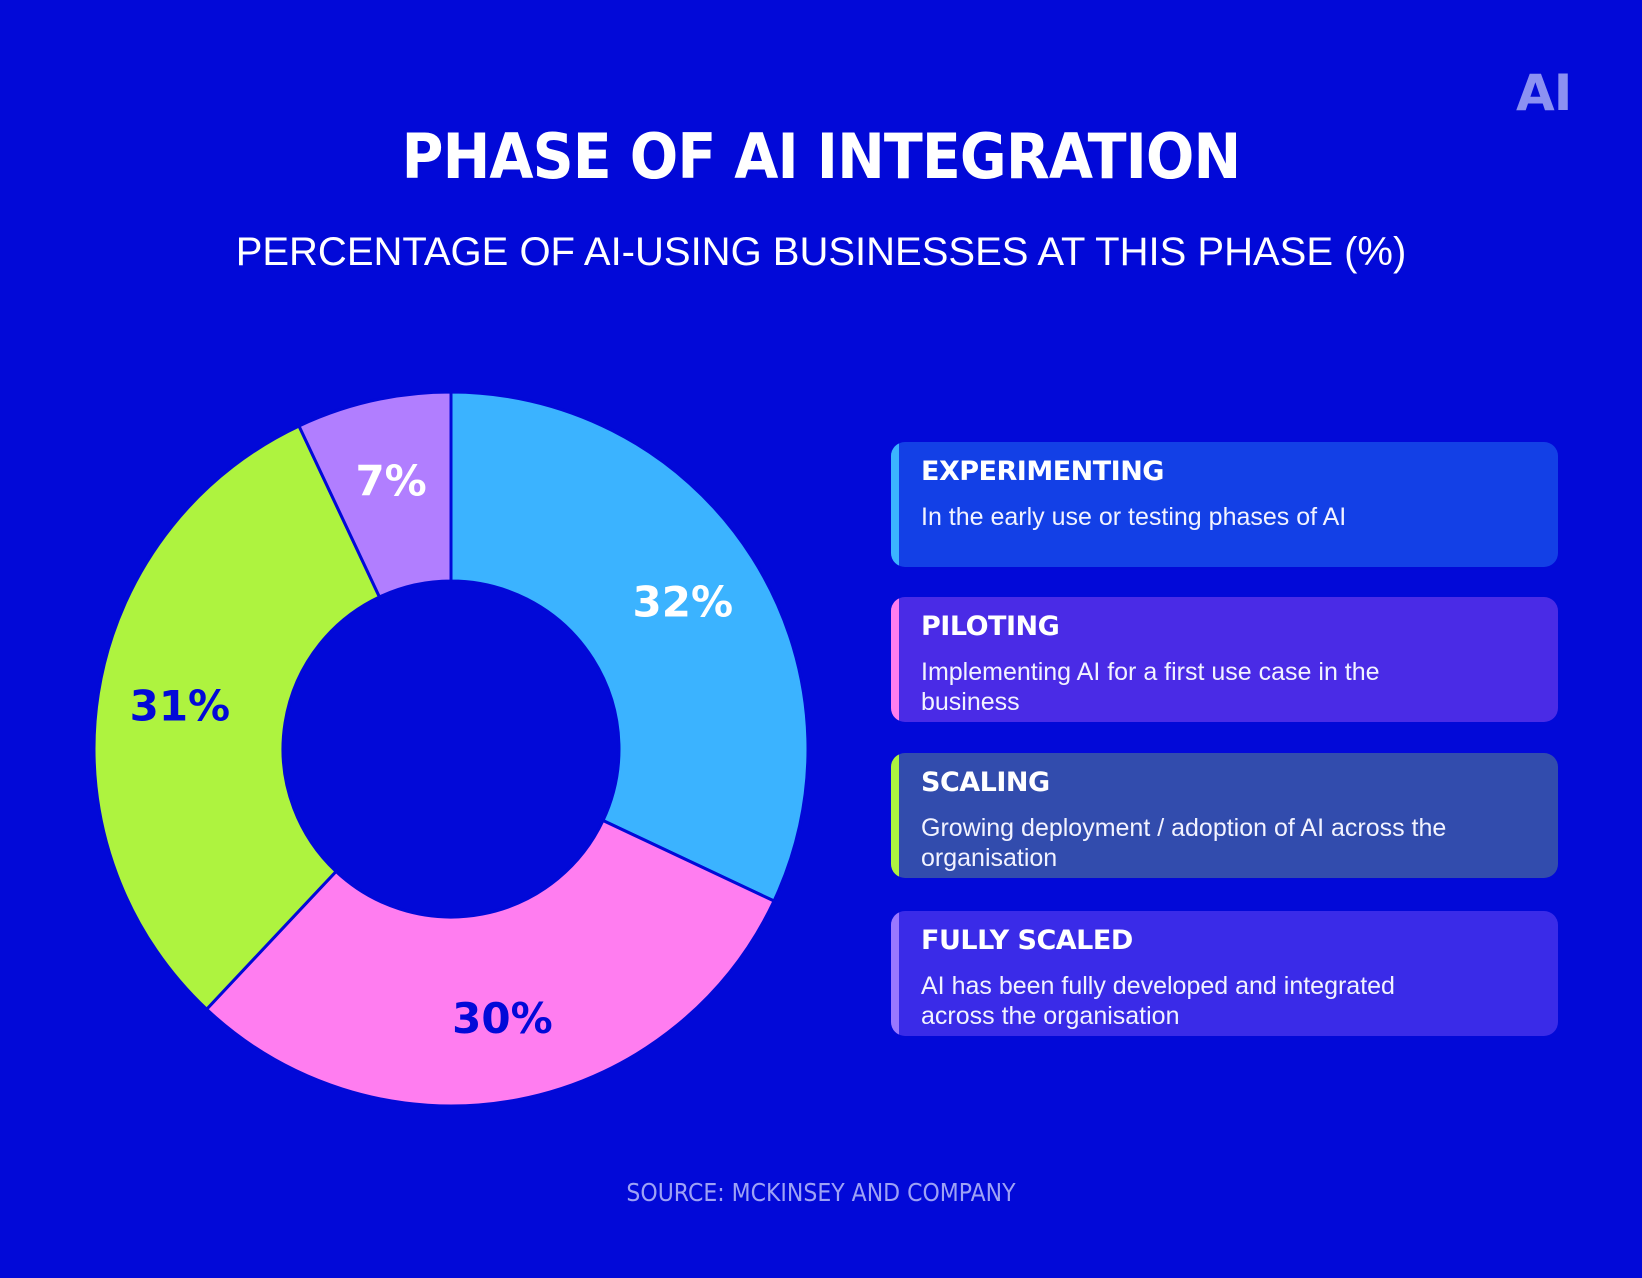 The width and height of the screenshot is (1642, 1278). I want to click on donut-slice-experimenting, so click(629, 646).